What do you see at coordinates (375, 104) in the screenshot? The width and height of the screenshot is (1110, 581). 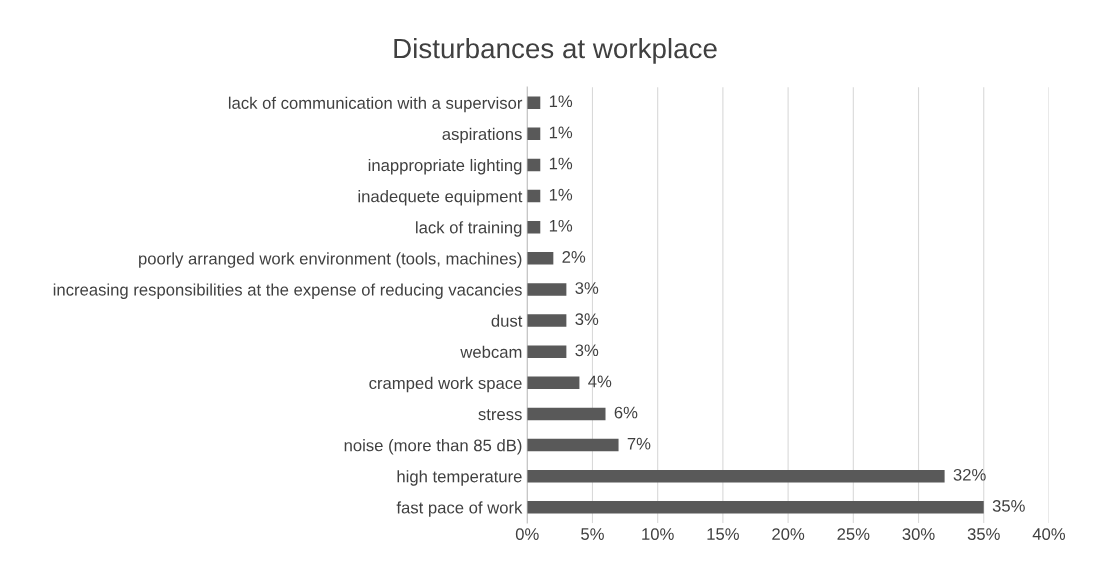 I see `y-tick-label: lack of communication with a supervisor` at bounding box center [375, 104].